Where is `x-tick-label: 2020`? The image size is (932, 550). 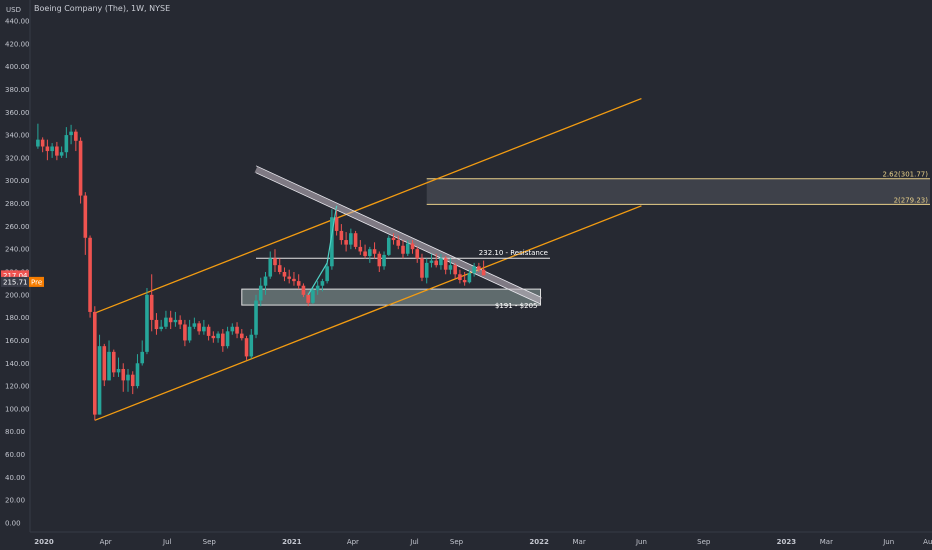 x-tick-label: 2020 is located at coordinates (44, 542).